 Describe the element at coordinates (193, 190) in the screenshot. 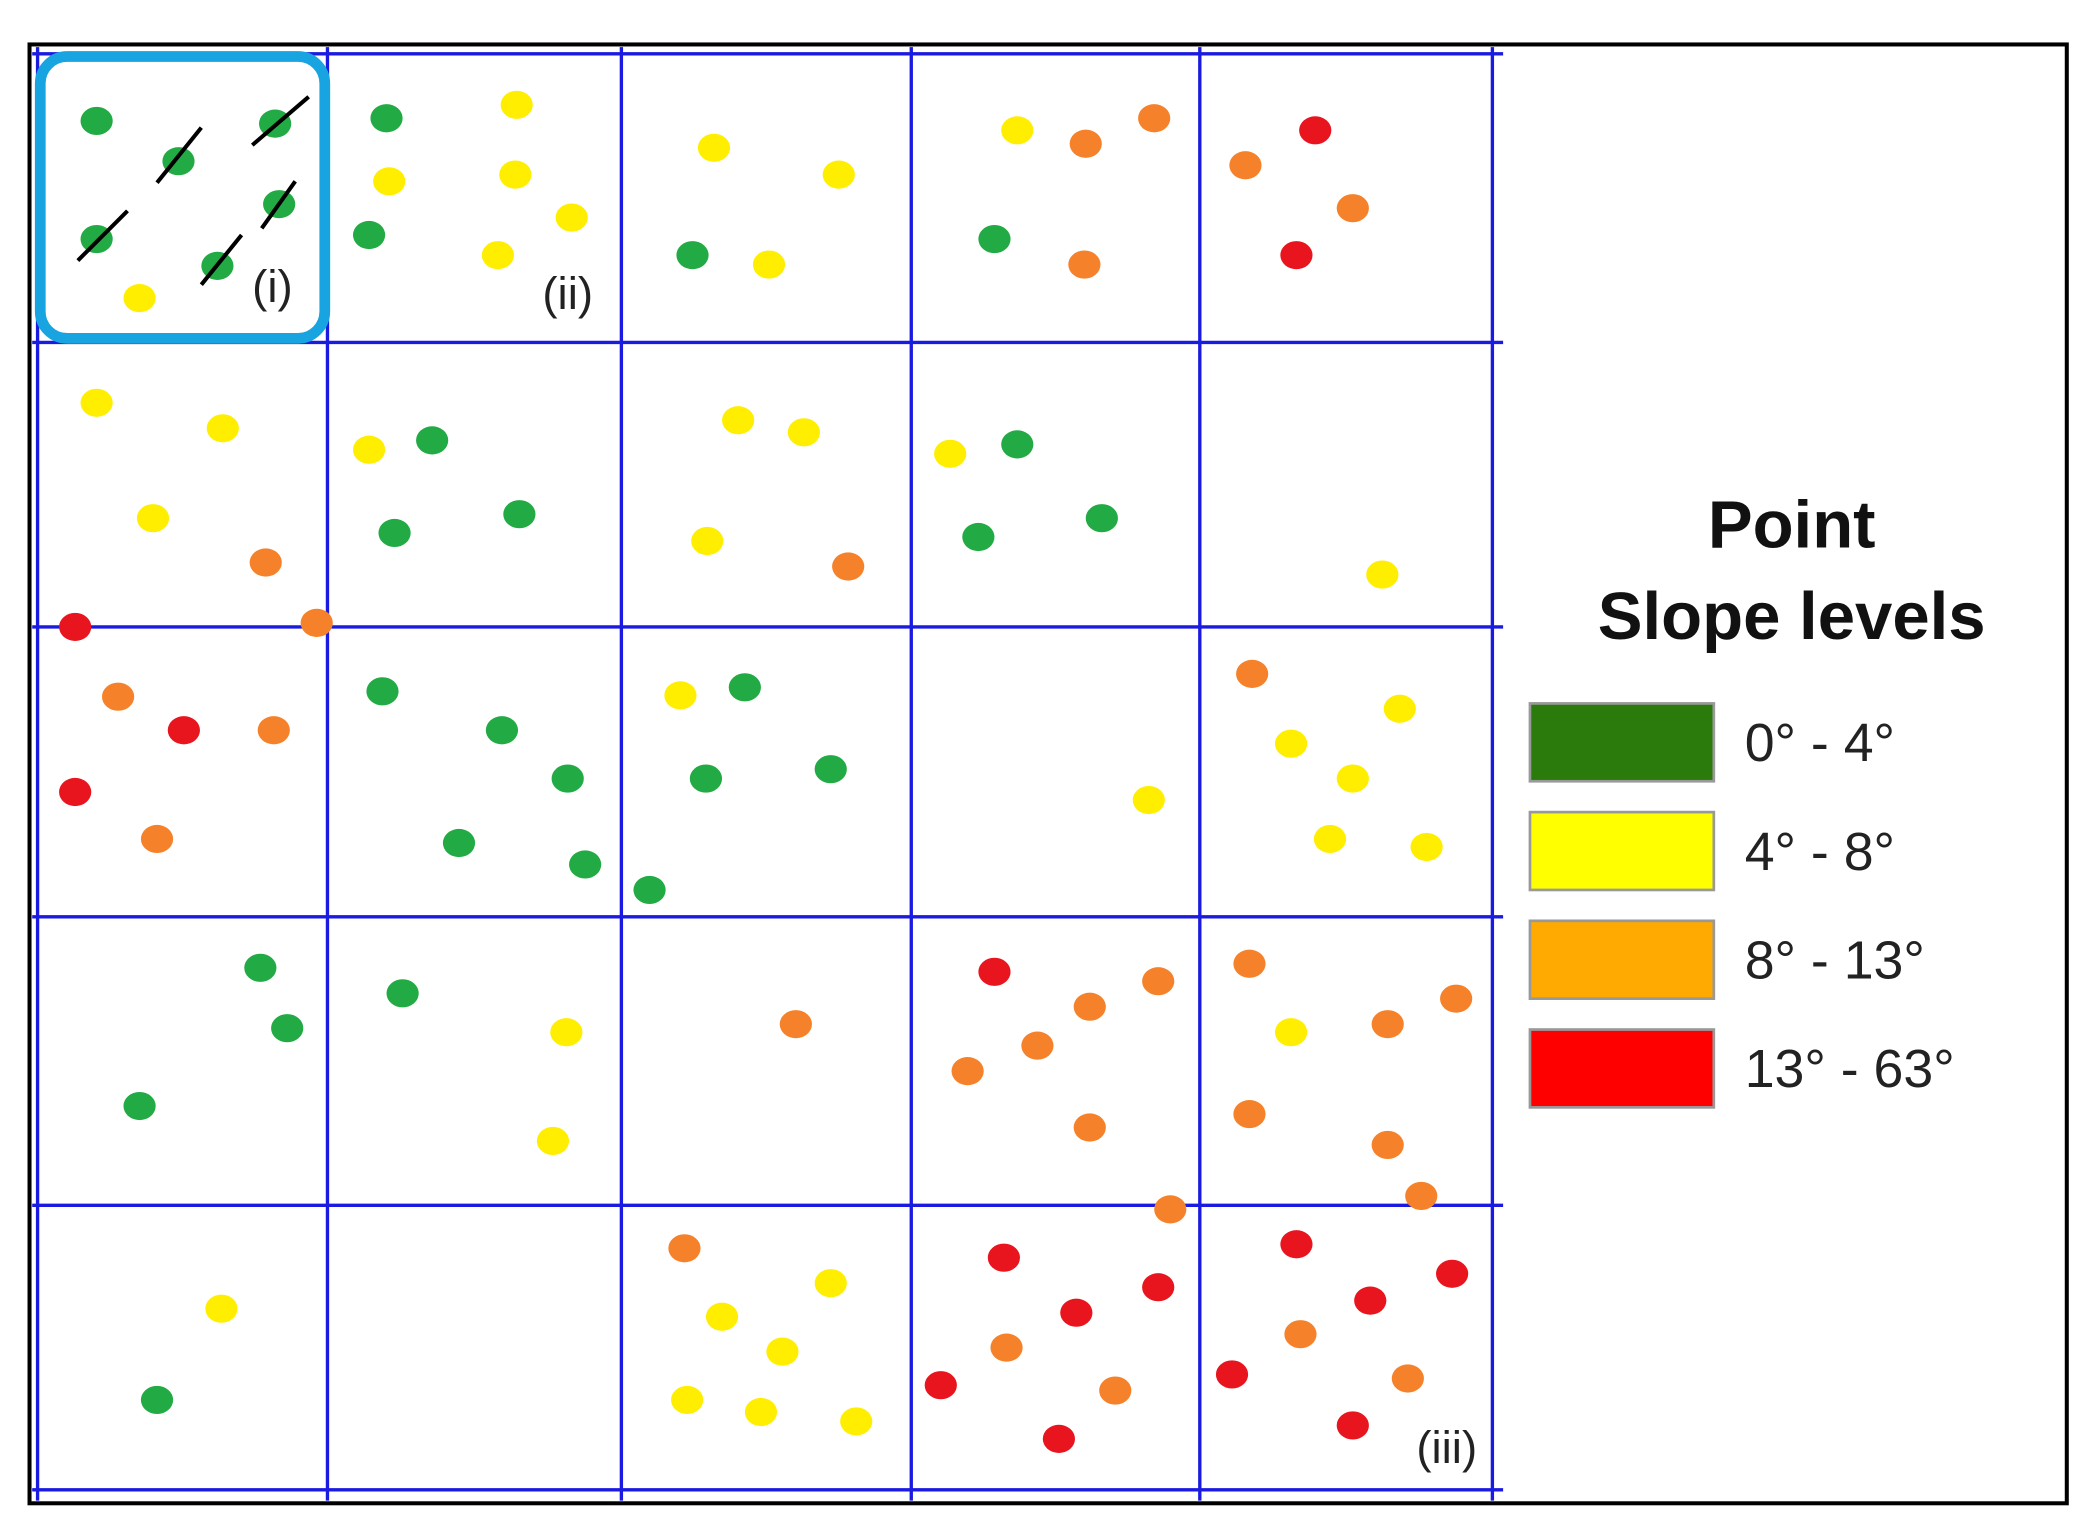

I see `slope-marks` at that location.